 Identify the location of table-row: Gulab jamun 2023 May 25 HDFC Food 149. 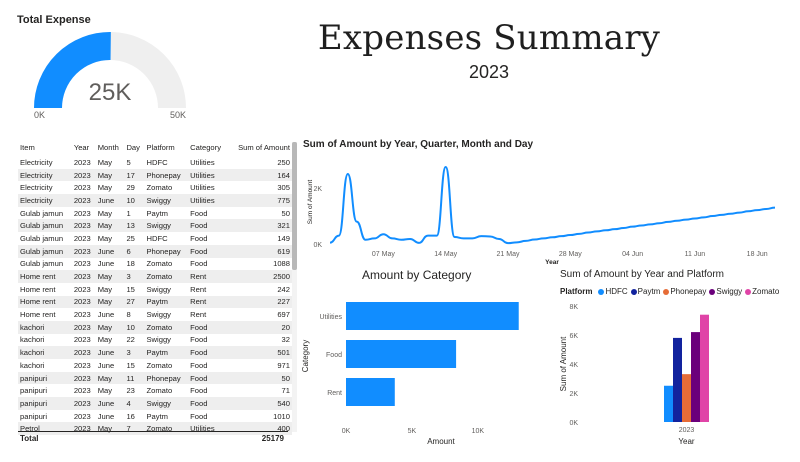
(155, 238).